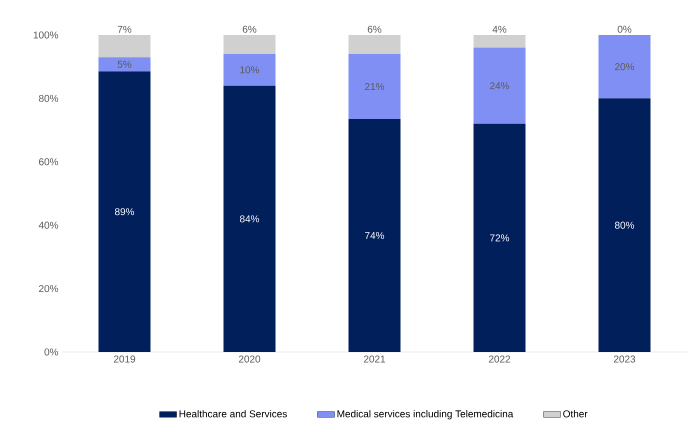 This screenshot has height=427, width=688. What do you see at coordinates (625, 359) in the screenshot?
I see `x-tick-label: 2023` at bounding box center [625, 359].